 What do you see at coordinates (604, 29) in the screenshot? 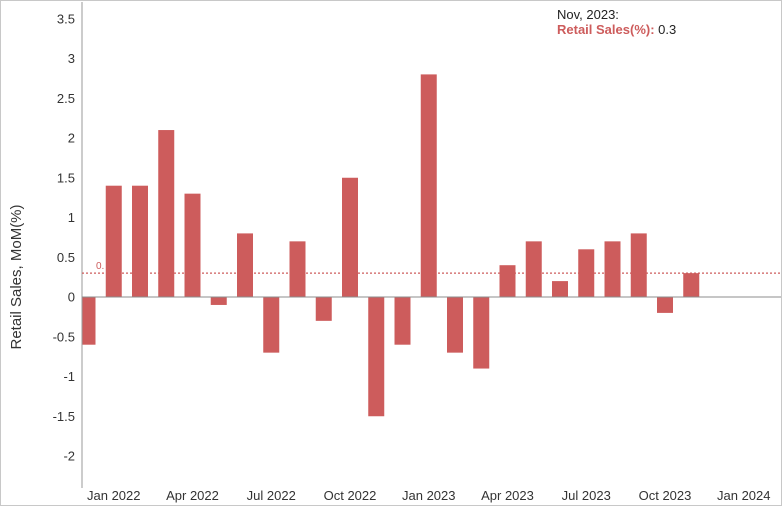
I see `tooltip-series-label: Retail Sales(%)` at bounding box center [604, 29].